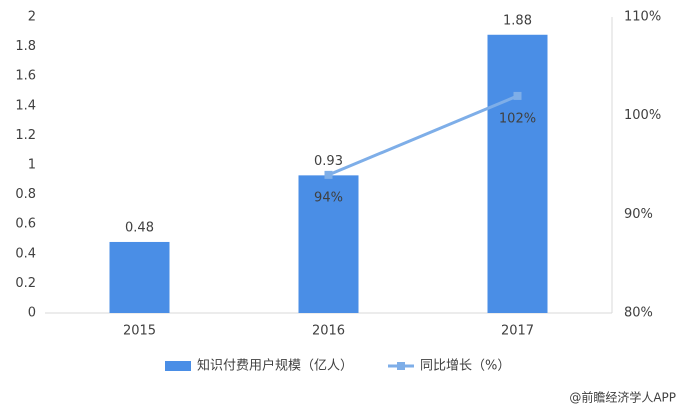  Describe the element at coordinates (423, 135) in the screenshot. I see `line` at that location.